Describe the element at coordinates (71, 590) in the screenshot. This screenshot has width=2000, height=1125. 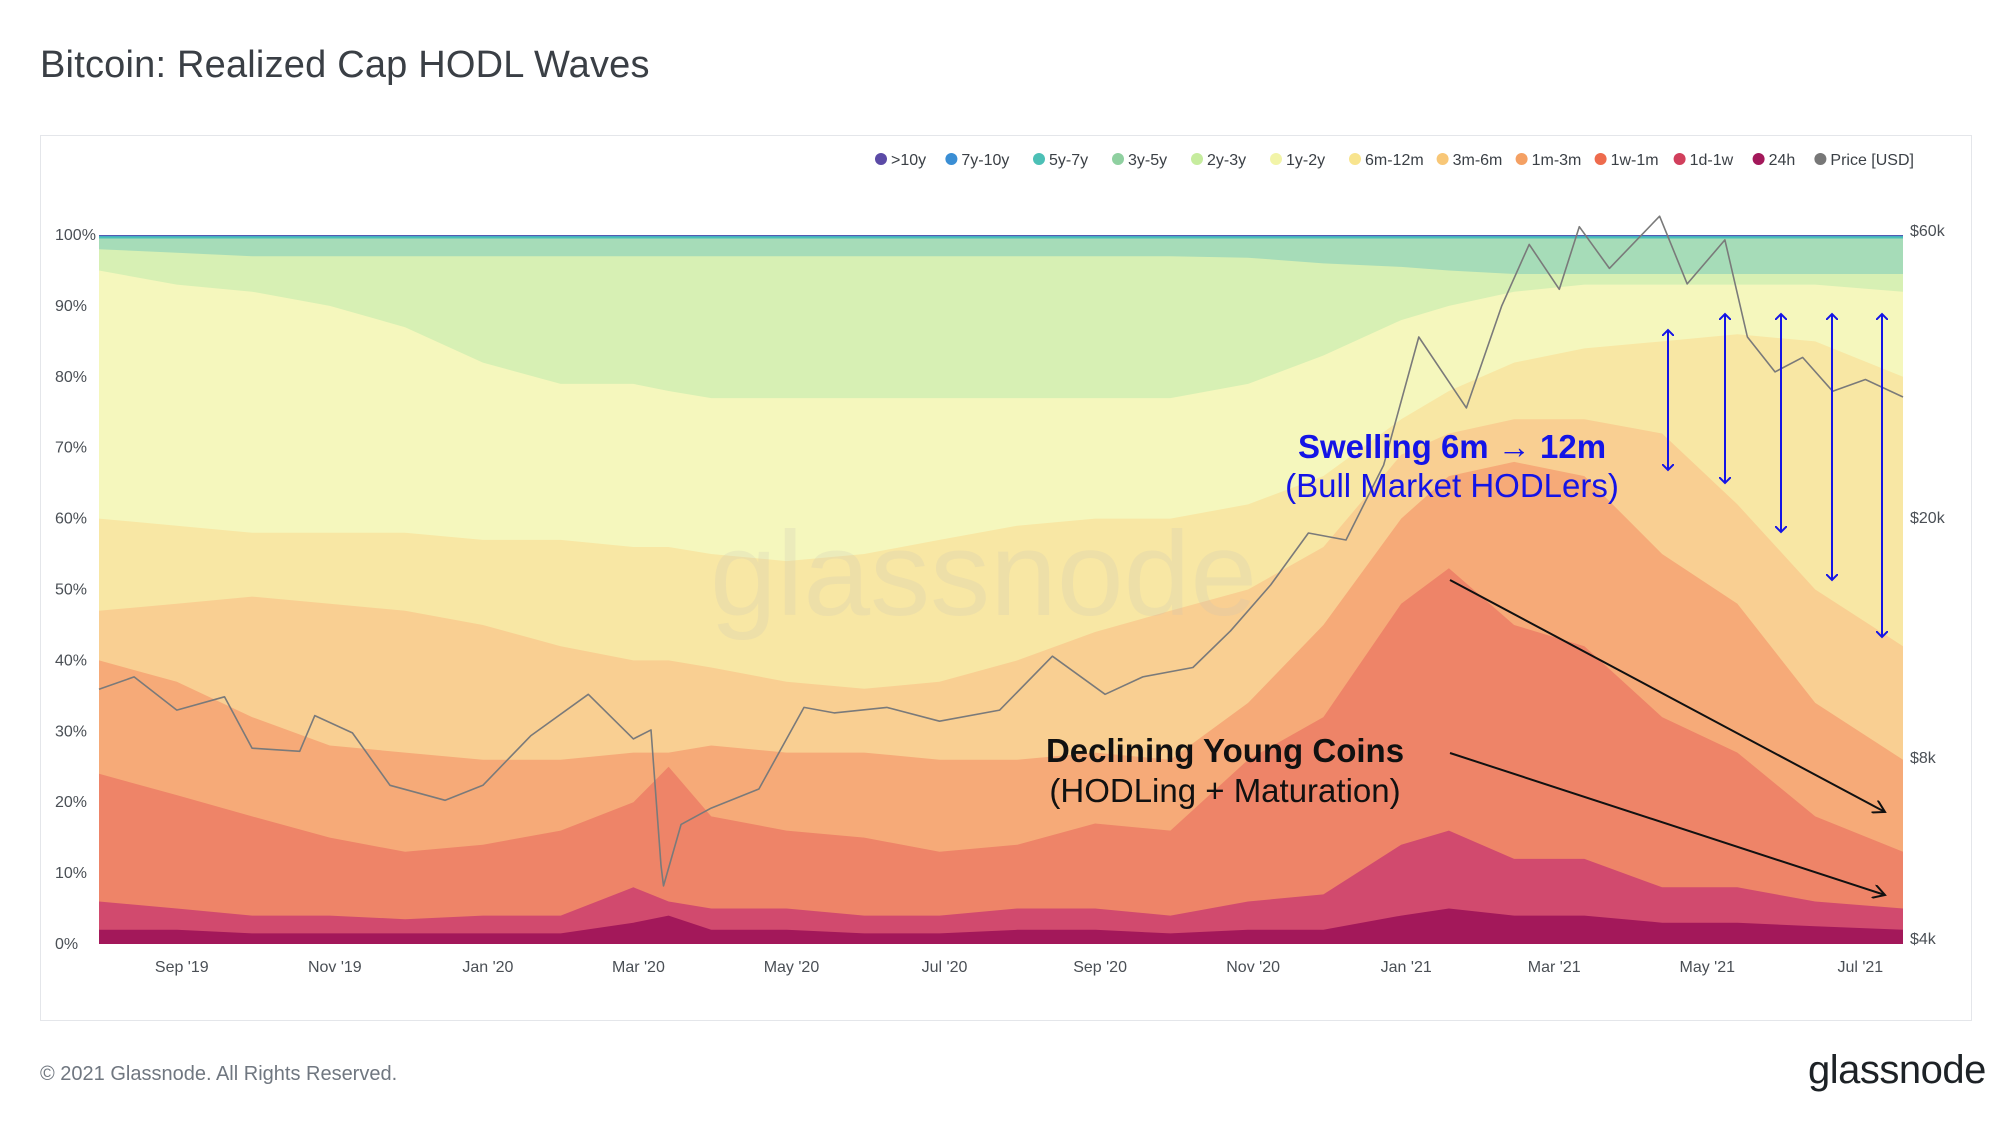
I see `y-left-tick: 50%` at that location.